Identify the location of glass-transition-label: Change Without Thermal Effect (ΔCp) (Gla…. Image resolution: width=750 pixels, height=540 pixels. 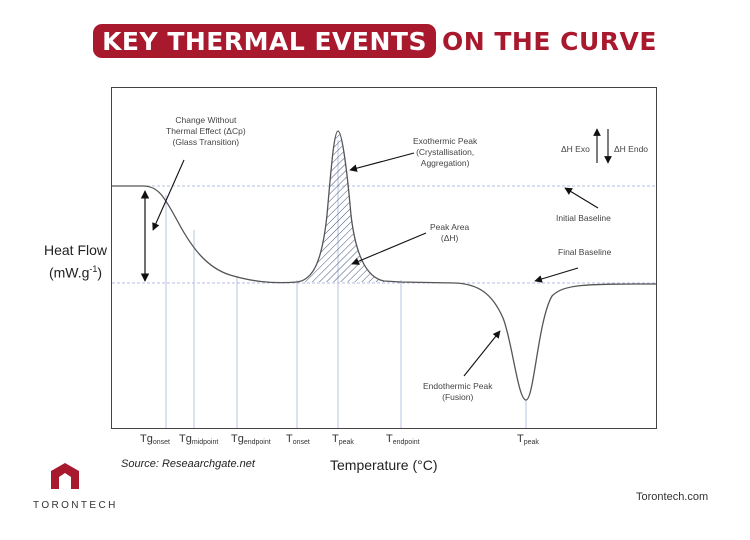
(206, 131).